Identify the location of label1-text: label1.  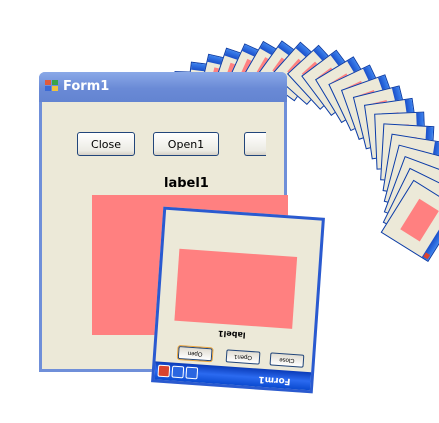
(186, 183).